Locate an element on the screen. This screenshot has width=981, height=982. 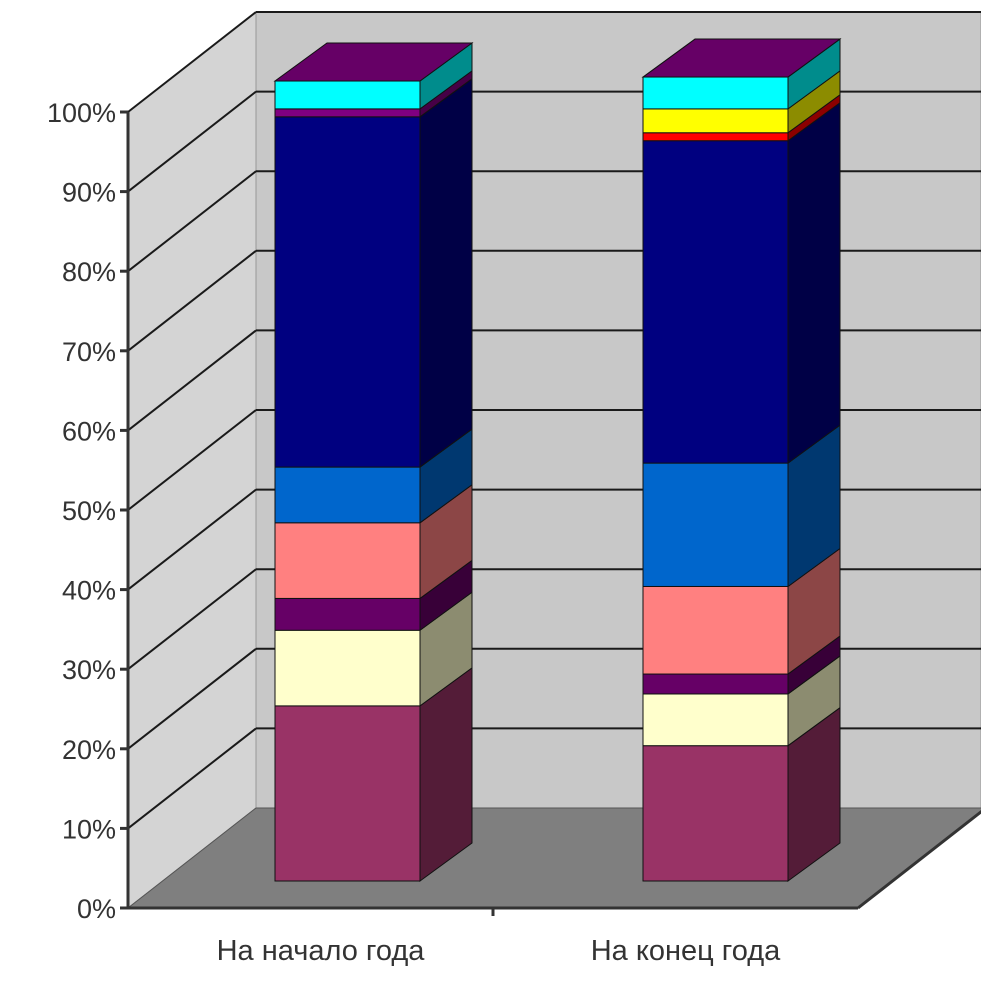
floor is located at coordinates (553, 858).